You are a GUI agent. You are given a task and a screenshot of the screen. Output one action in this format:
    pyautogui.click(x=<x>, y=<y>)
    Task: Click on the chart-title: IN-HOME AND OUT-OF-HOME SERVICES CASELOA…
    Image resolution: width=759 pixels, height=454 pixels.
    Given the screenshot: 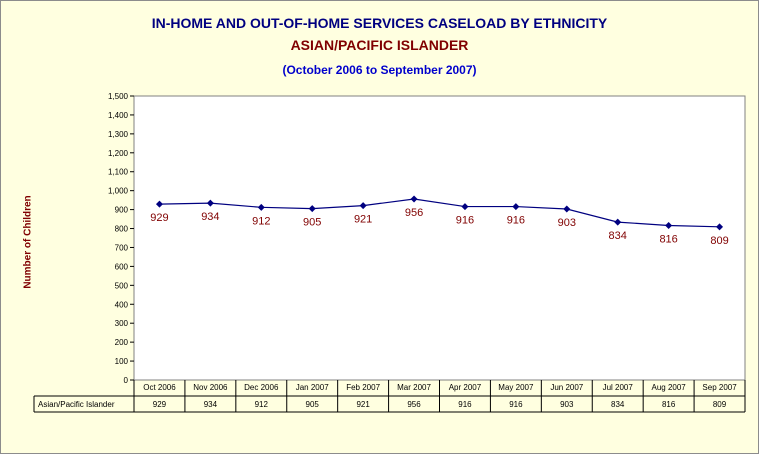 What is the action you would take?
    pyautogui.click(x=379, y=23)
    